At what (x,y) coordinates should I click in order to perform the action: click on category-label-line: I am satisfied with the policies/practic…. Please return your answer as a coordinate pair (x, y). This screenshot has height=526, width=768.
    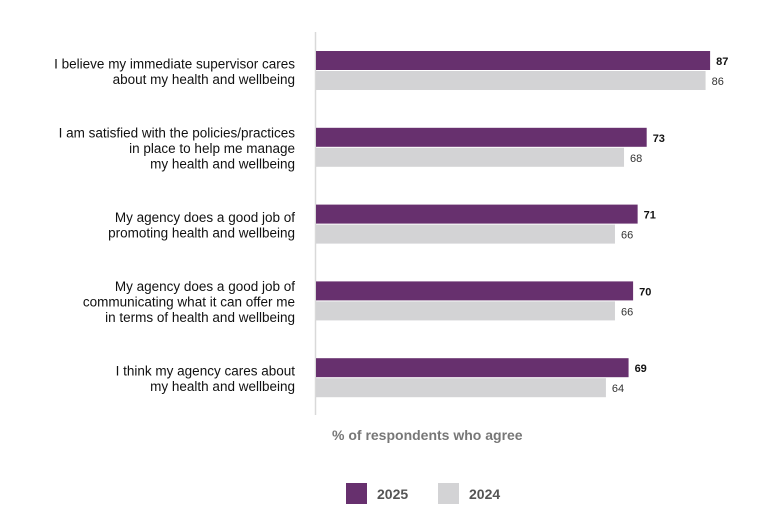
    Looking at the image, I should click on (177, 132).